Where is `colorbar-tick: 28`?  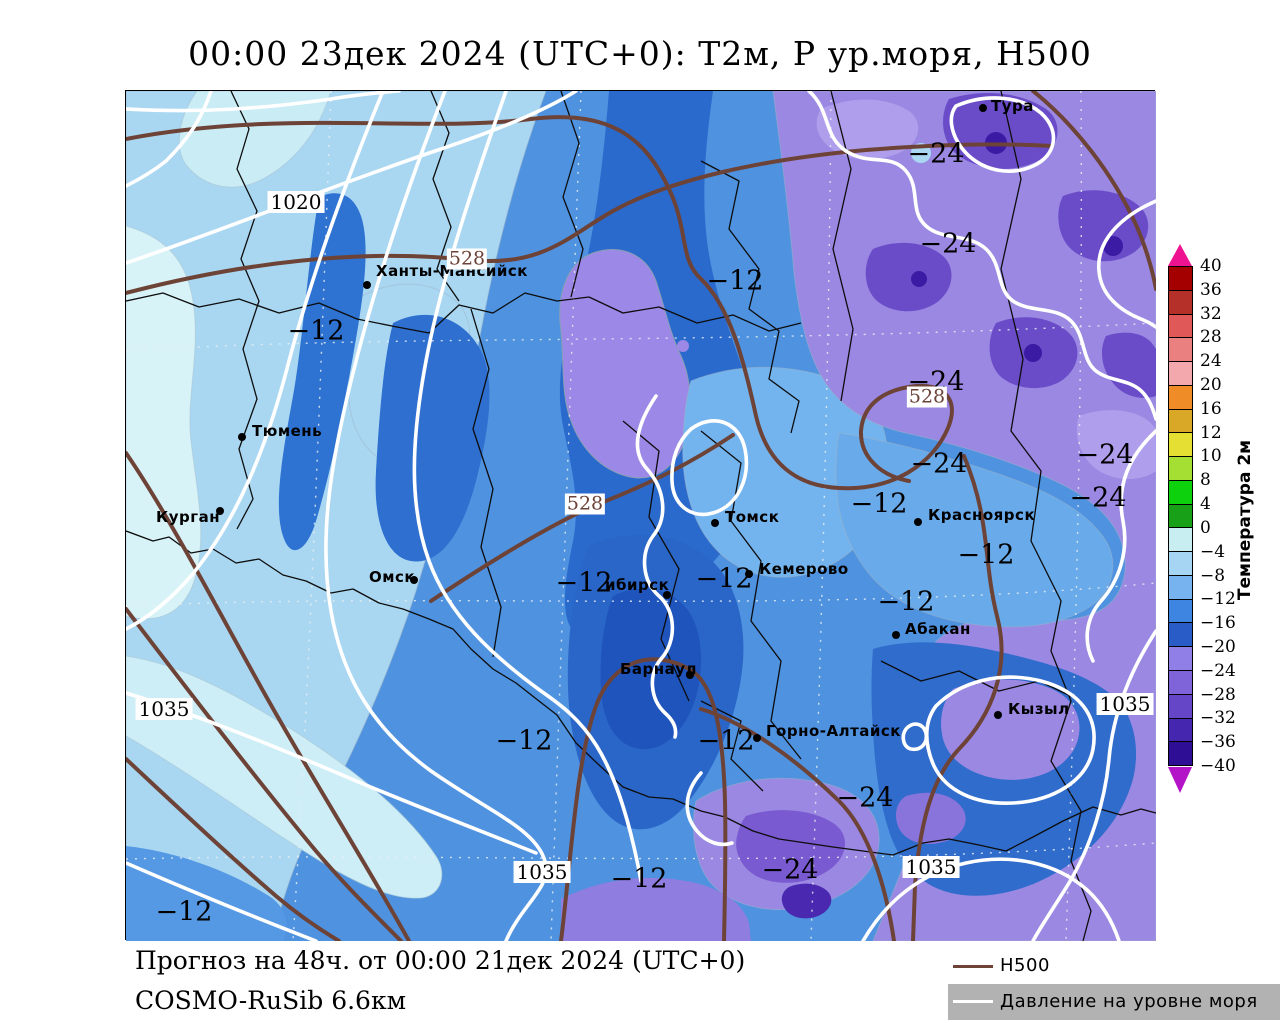
colorbar-tick: 28 is located at coordinates (1211, 337).